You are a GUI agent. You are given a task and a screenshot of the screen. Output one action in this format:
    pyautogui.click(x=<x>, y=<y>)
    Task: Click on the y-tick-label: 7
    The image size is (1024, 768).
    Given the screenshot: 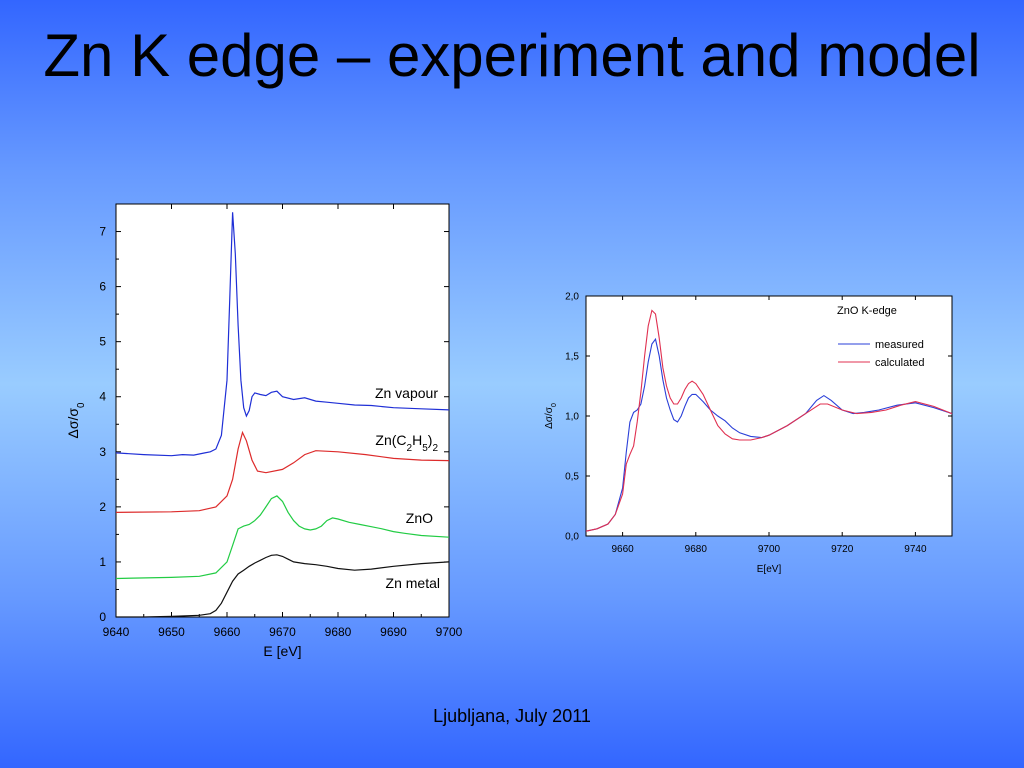 What is the action you would take?
    pyautogui.click(x=102, y=232)
    